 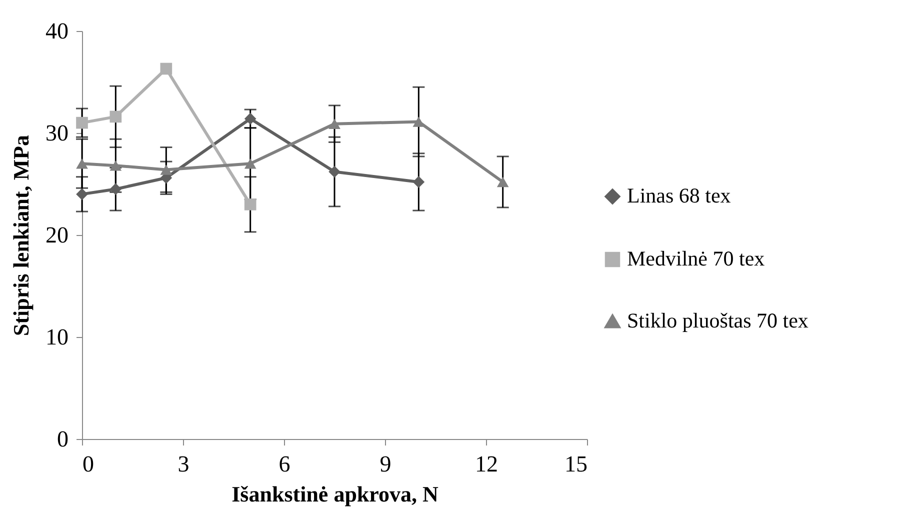 What do you see at coordinates (679, 196) in the screenshot?
I see `legend-label: Linas 68 tex` at bounding box center [679, 196].